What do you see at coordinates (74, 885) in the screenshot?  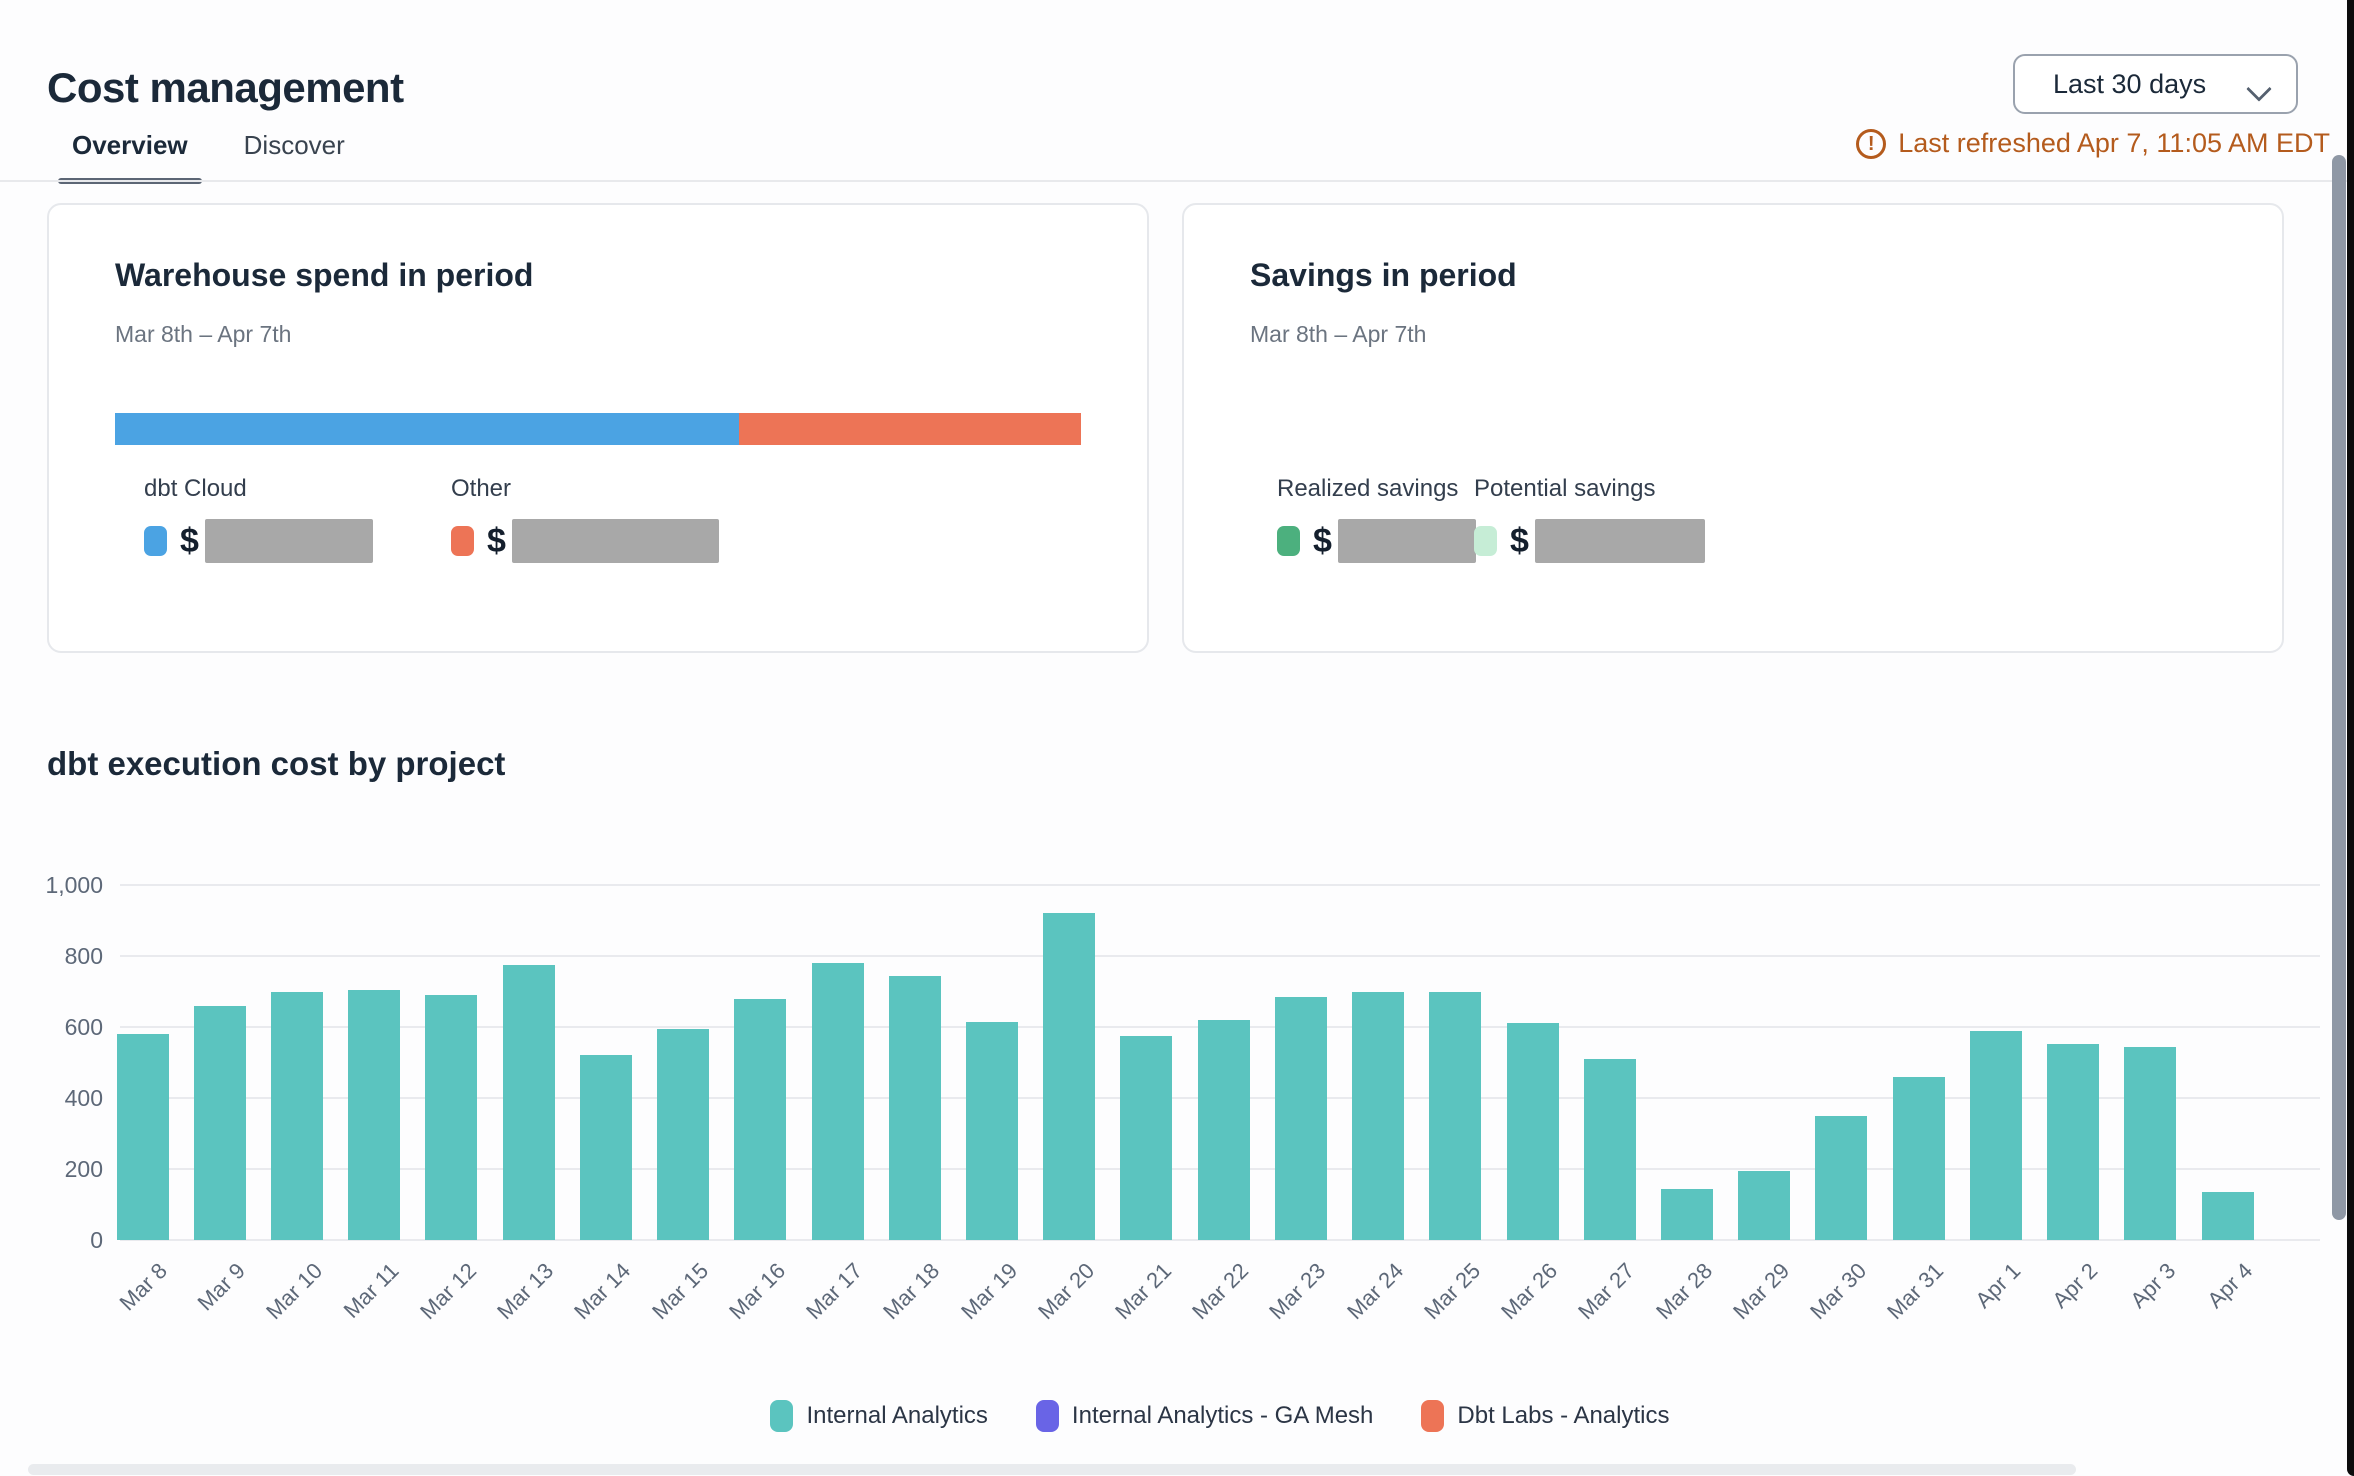 I see `y-tick-label-1000: 1,000` at bounding box center [74, 885].